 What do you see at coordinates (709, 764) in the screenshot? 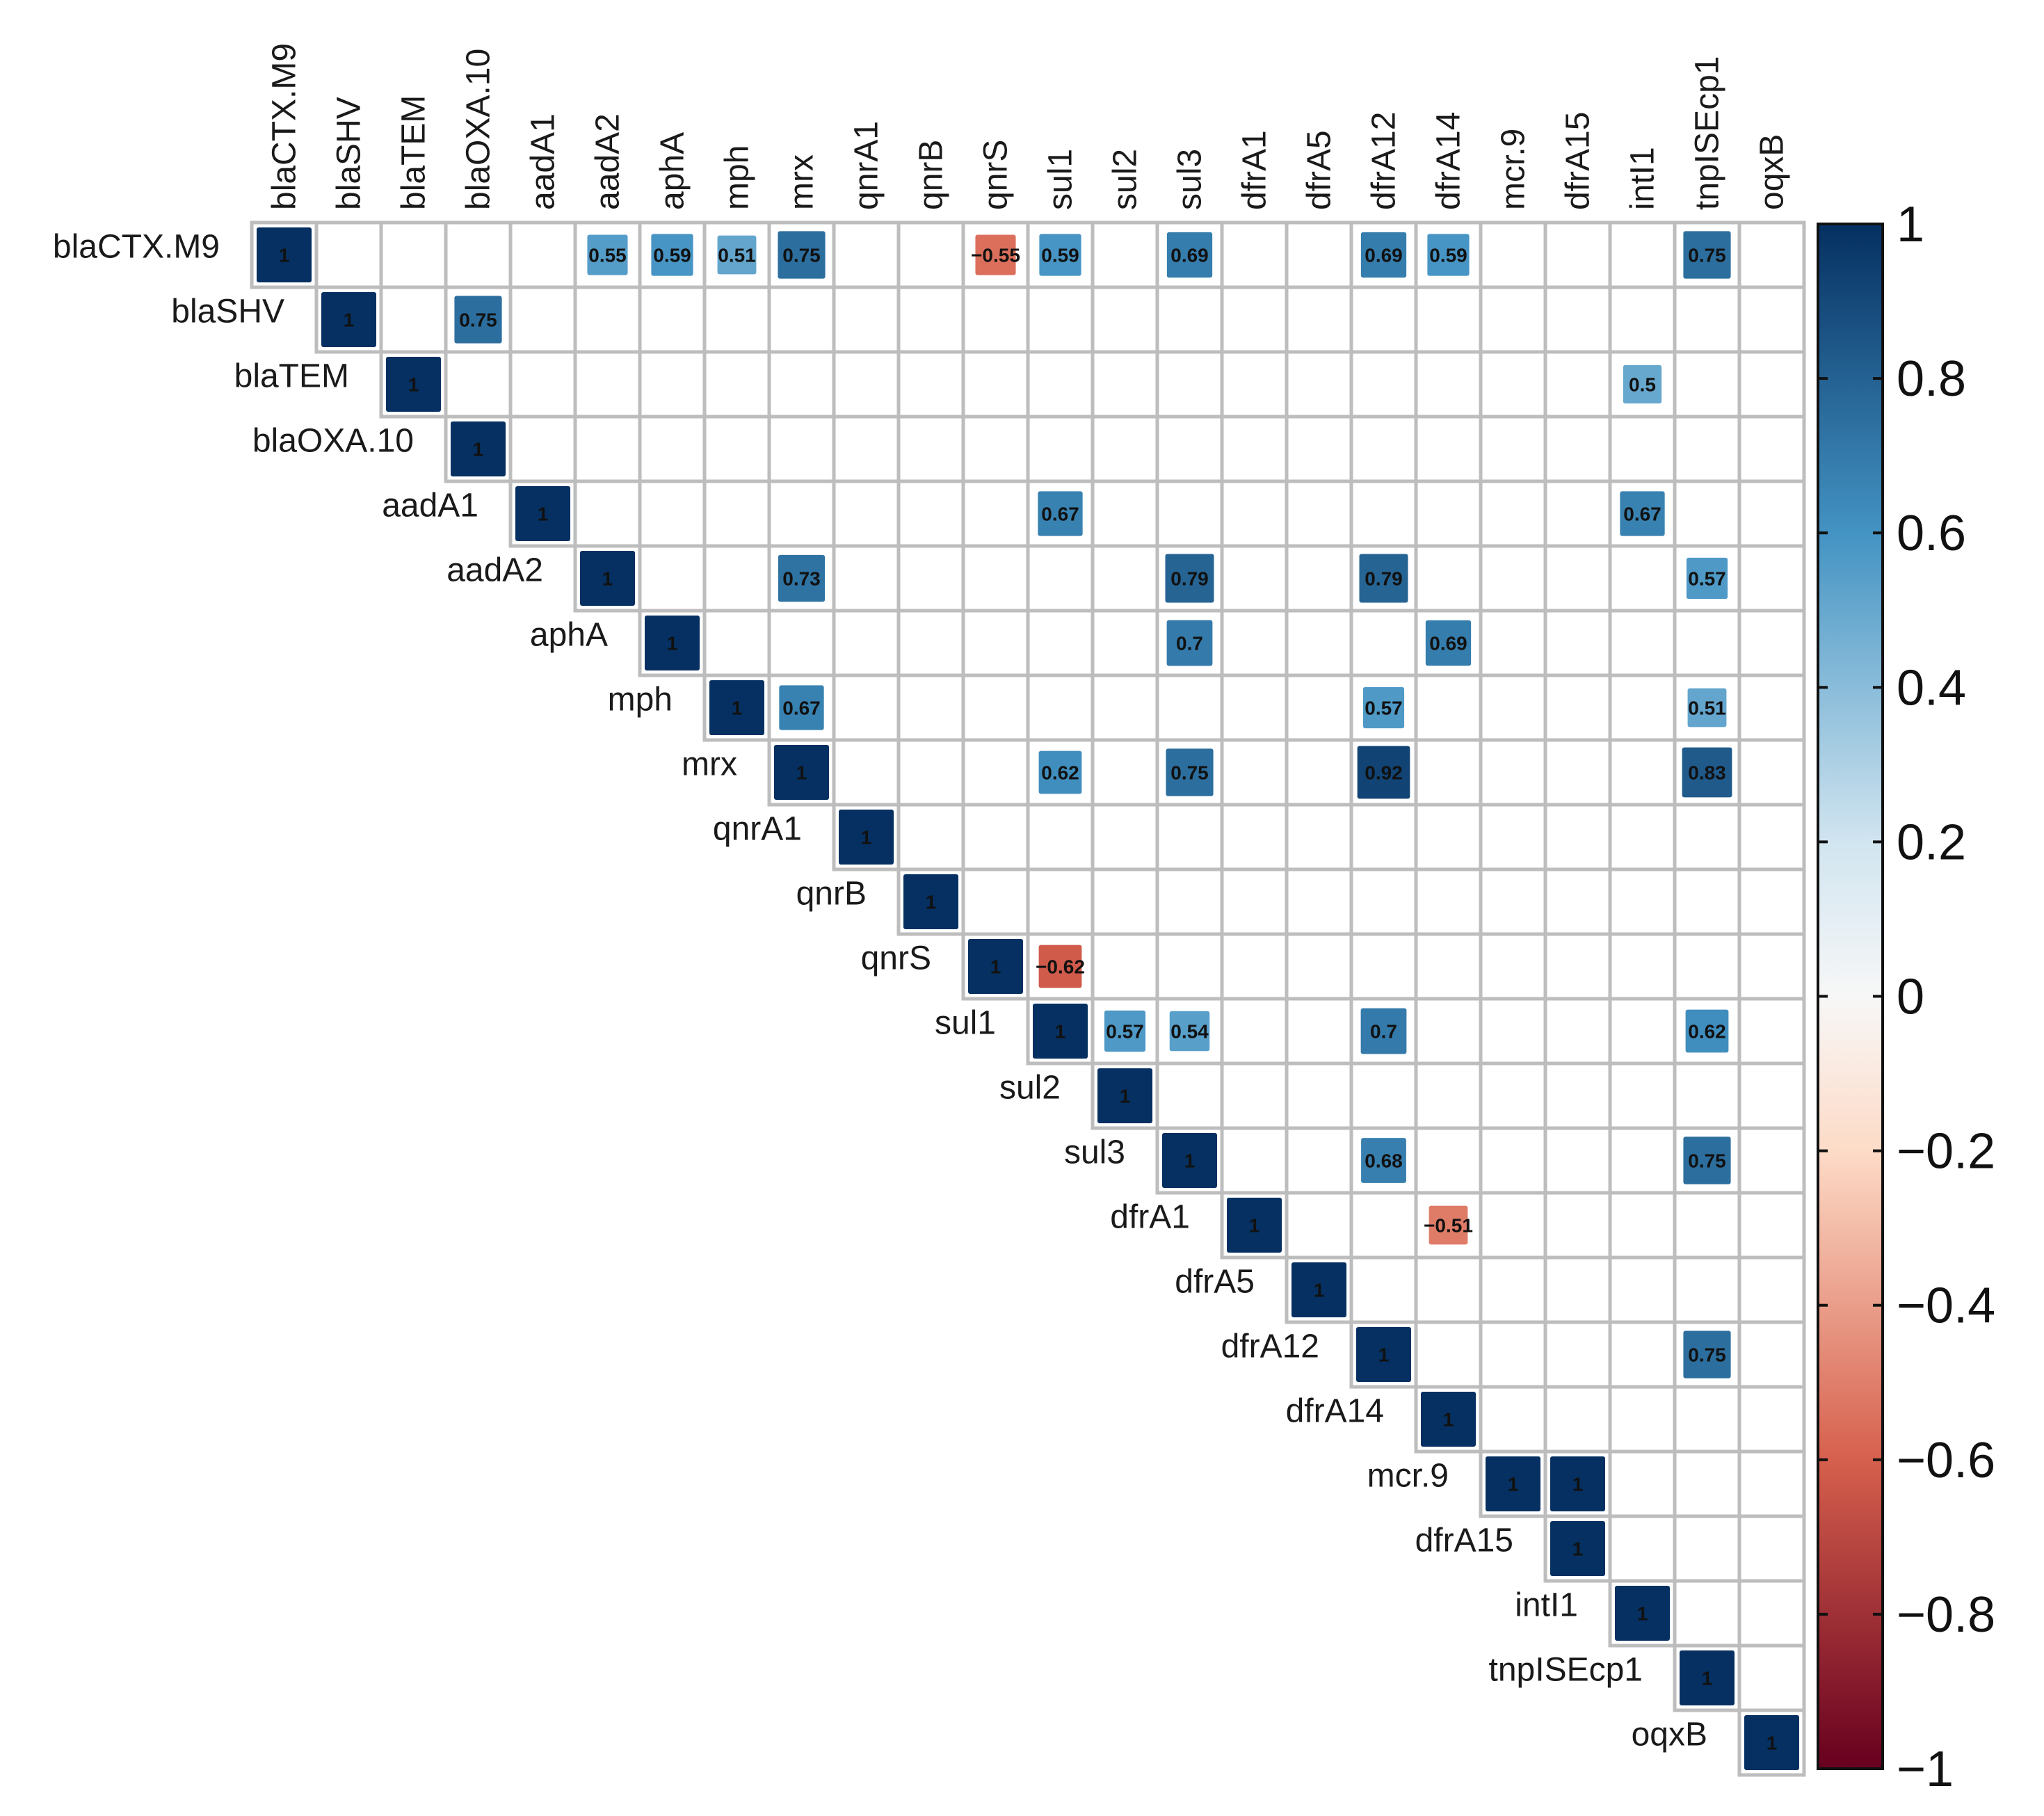
I see `row-label: mrx` at bounding box center [709, 764].